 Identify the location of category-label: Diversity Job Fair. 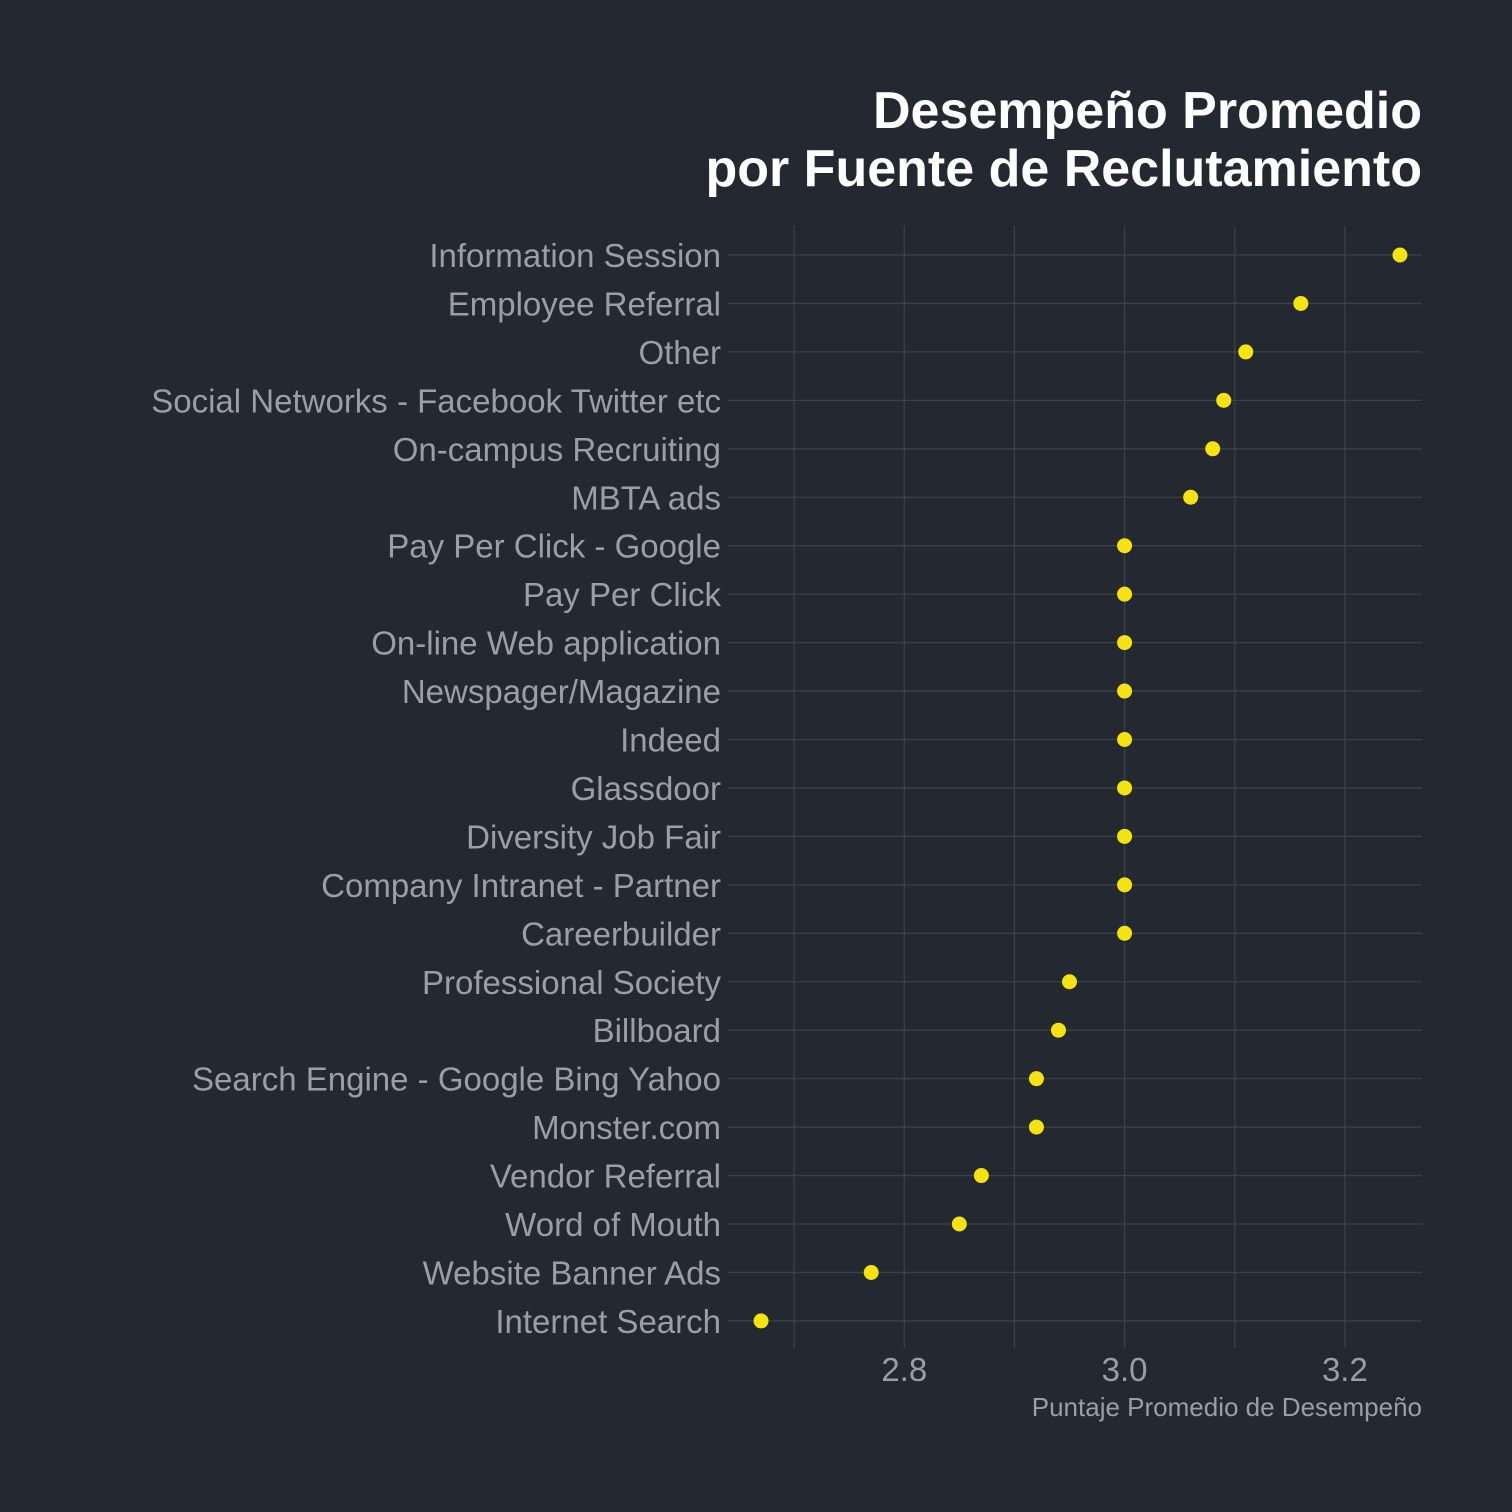
(593, 836).